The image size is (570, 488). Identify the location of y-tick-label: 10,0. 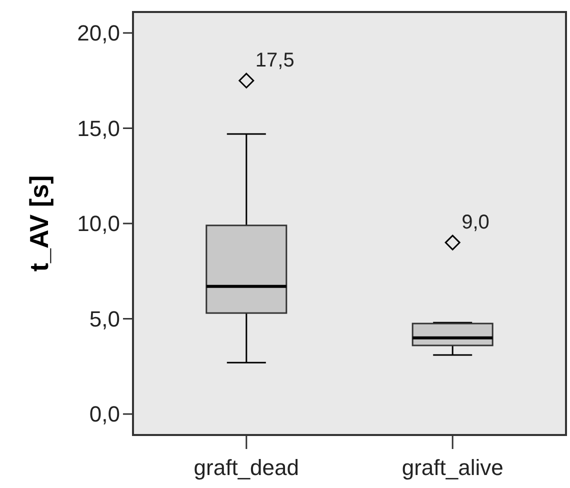
(98, 223).